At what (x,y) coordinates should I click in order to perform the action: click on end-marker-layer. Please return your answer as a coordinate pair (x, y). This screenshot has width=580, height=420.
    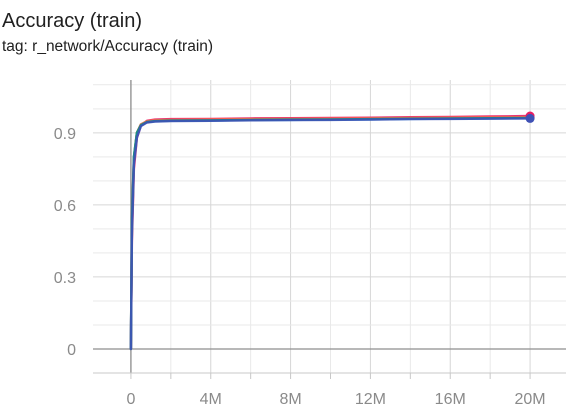
    Looking at the image, I should click on (530, 117).